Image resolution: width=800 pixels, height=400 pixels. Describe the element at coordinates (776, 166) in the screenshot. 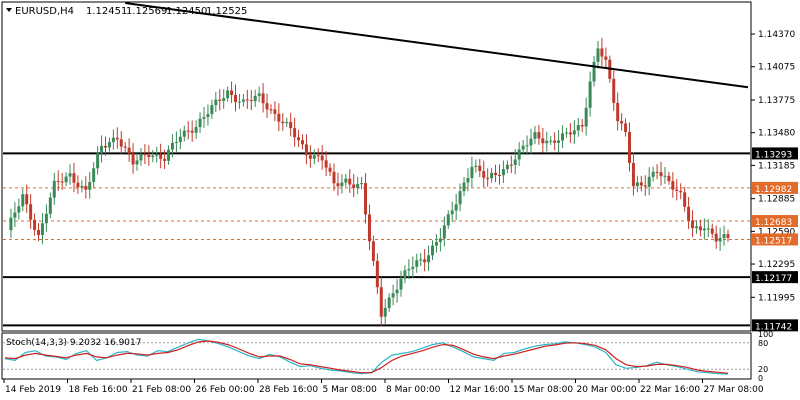

I see `price-tick-label: 1.13185` at that location.